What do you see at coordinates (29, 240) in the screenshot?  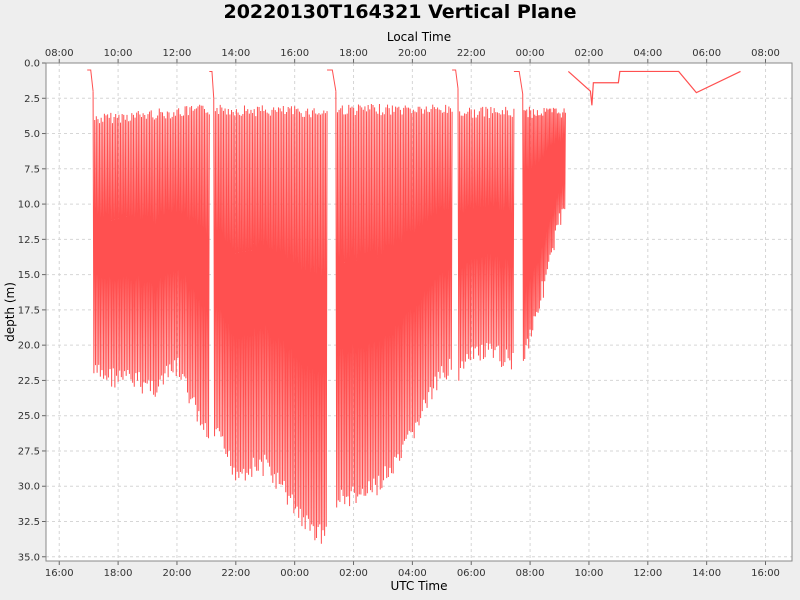 I see `y-tick-label: 12.5` at bounding box center [29, 240].